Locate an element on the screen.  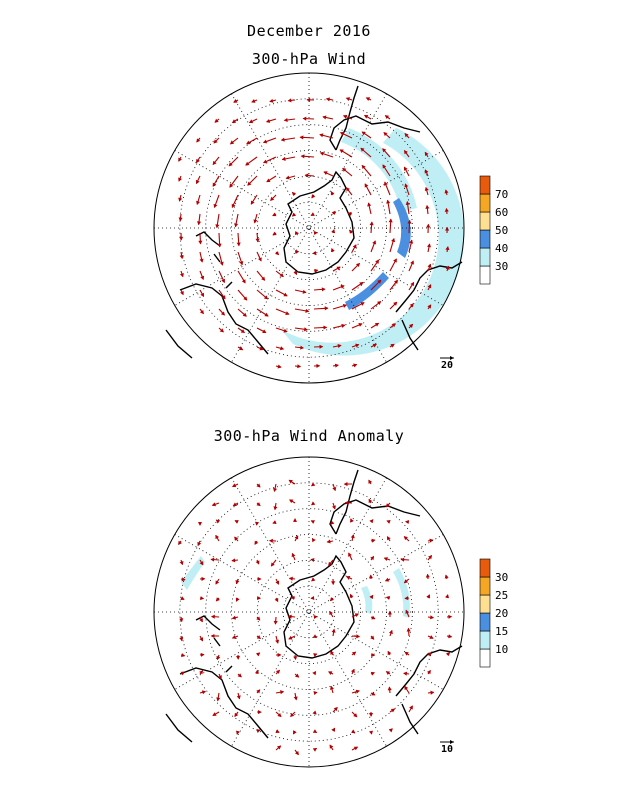
reference-vector-label: 20 is located at coordinates (447, 365).